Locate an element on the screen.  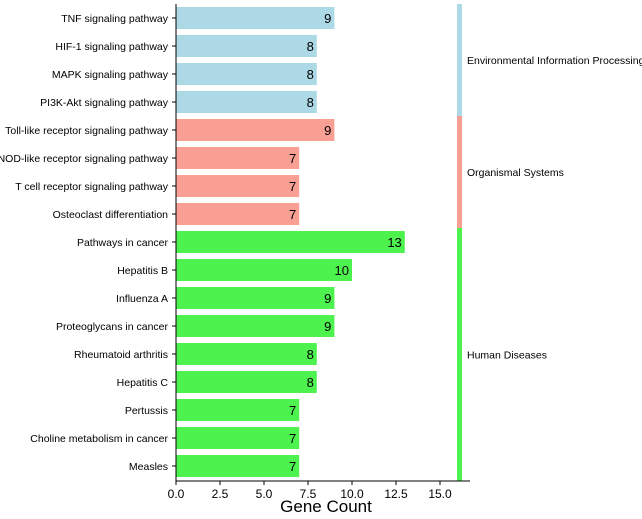
group-label: Human Diseases is located at coordinates (507, 356).